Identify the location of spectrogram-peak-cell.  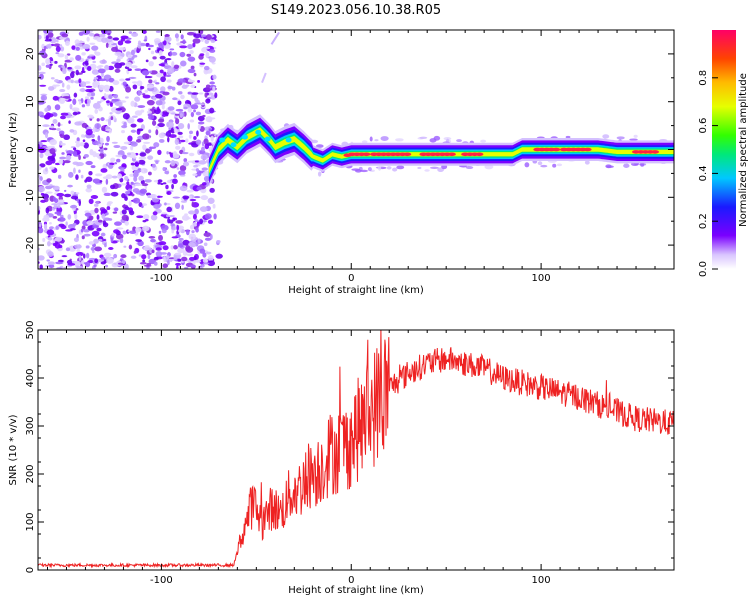
(655, 152).